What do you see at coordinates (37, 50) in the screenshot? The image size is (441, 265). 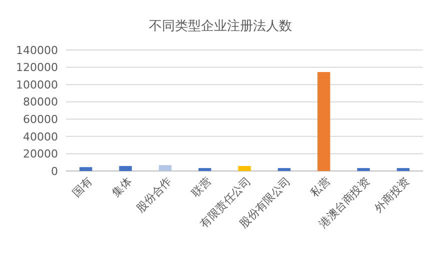 I see `y-tick-label: 140000` at bounding box center [37, 50].